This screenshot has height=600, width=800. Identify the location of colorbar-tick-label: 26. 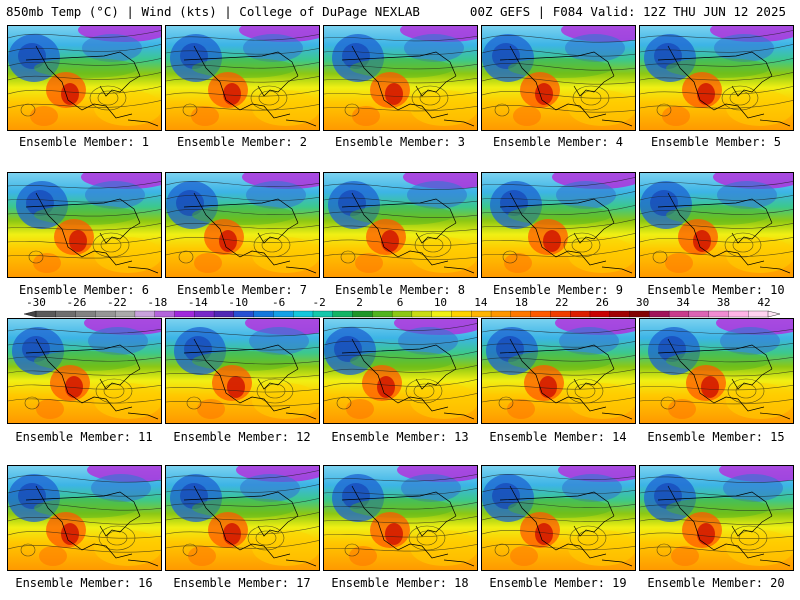
(602, 302).